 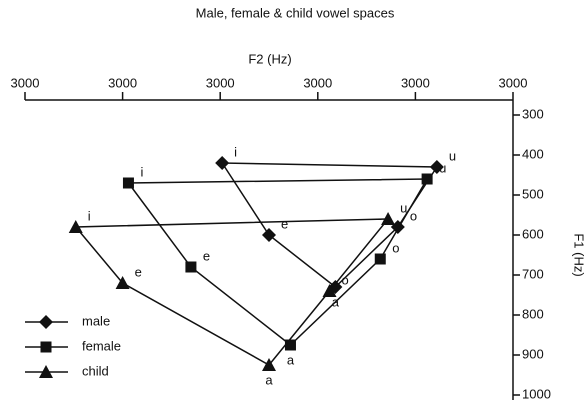 What do you see at coordinates (533, 193) in the screenshot?
I see `y-tick-label: 500` at bounding box center [533, 193].